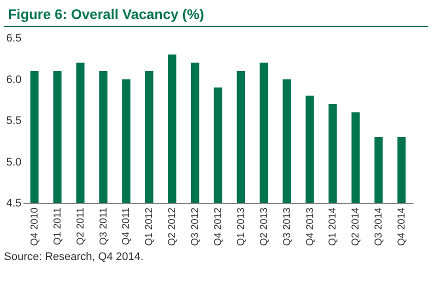 The image size is (436, 297). I want to click on x-tick-label: Q1 2011, so click(58, 226).